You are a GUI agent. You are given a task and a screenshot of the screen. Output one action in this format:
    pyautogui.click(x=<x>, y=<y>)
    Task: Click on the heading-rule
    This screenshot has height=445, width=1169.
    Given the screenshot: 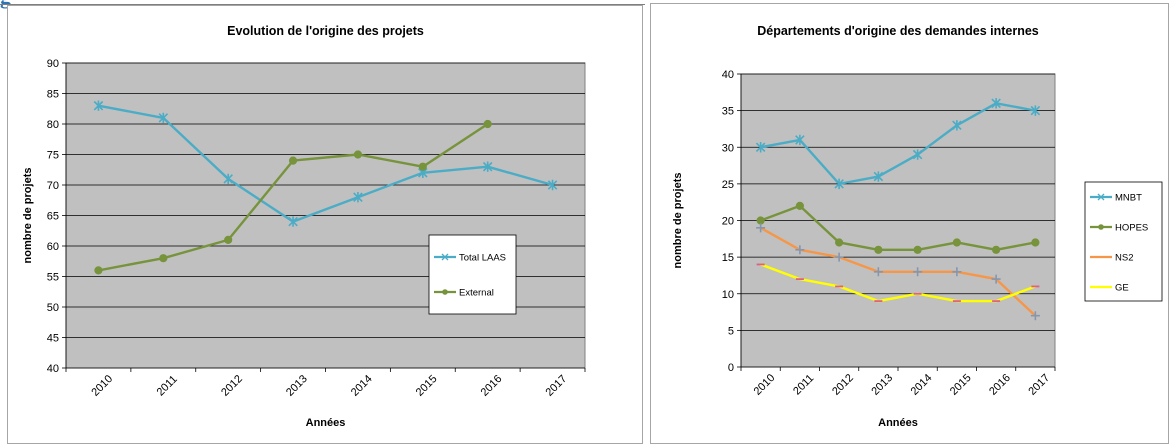 What is the action you would take?
    pyautogui.click(x=322, y=4)
    